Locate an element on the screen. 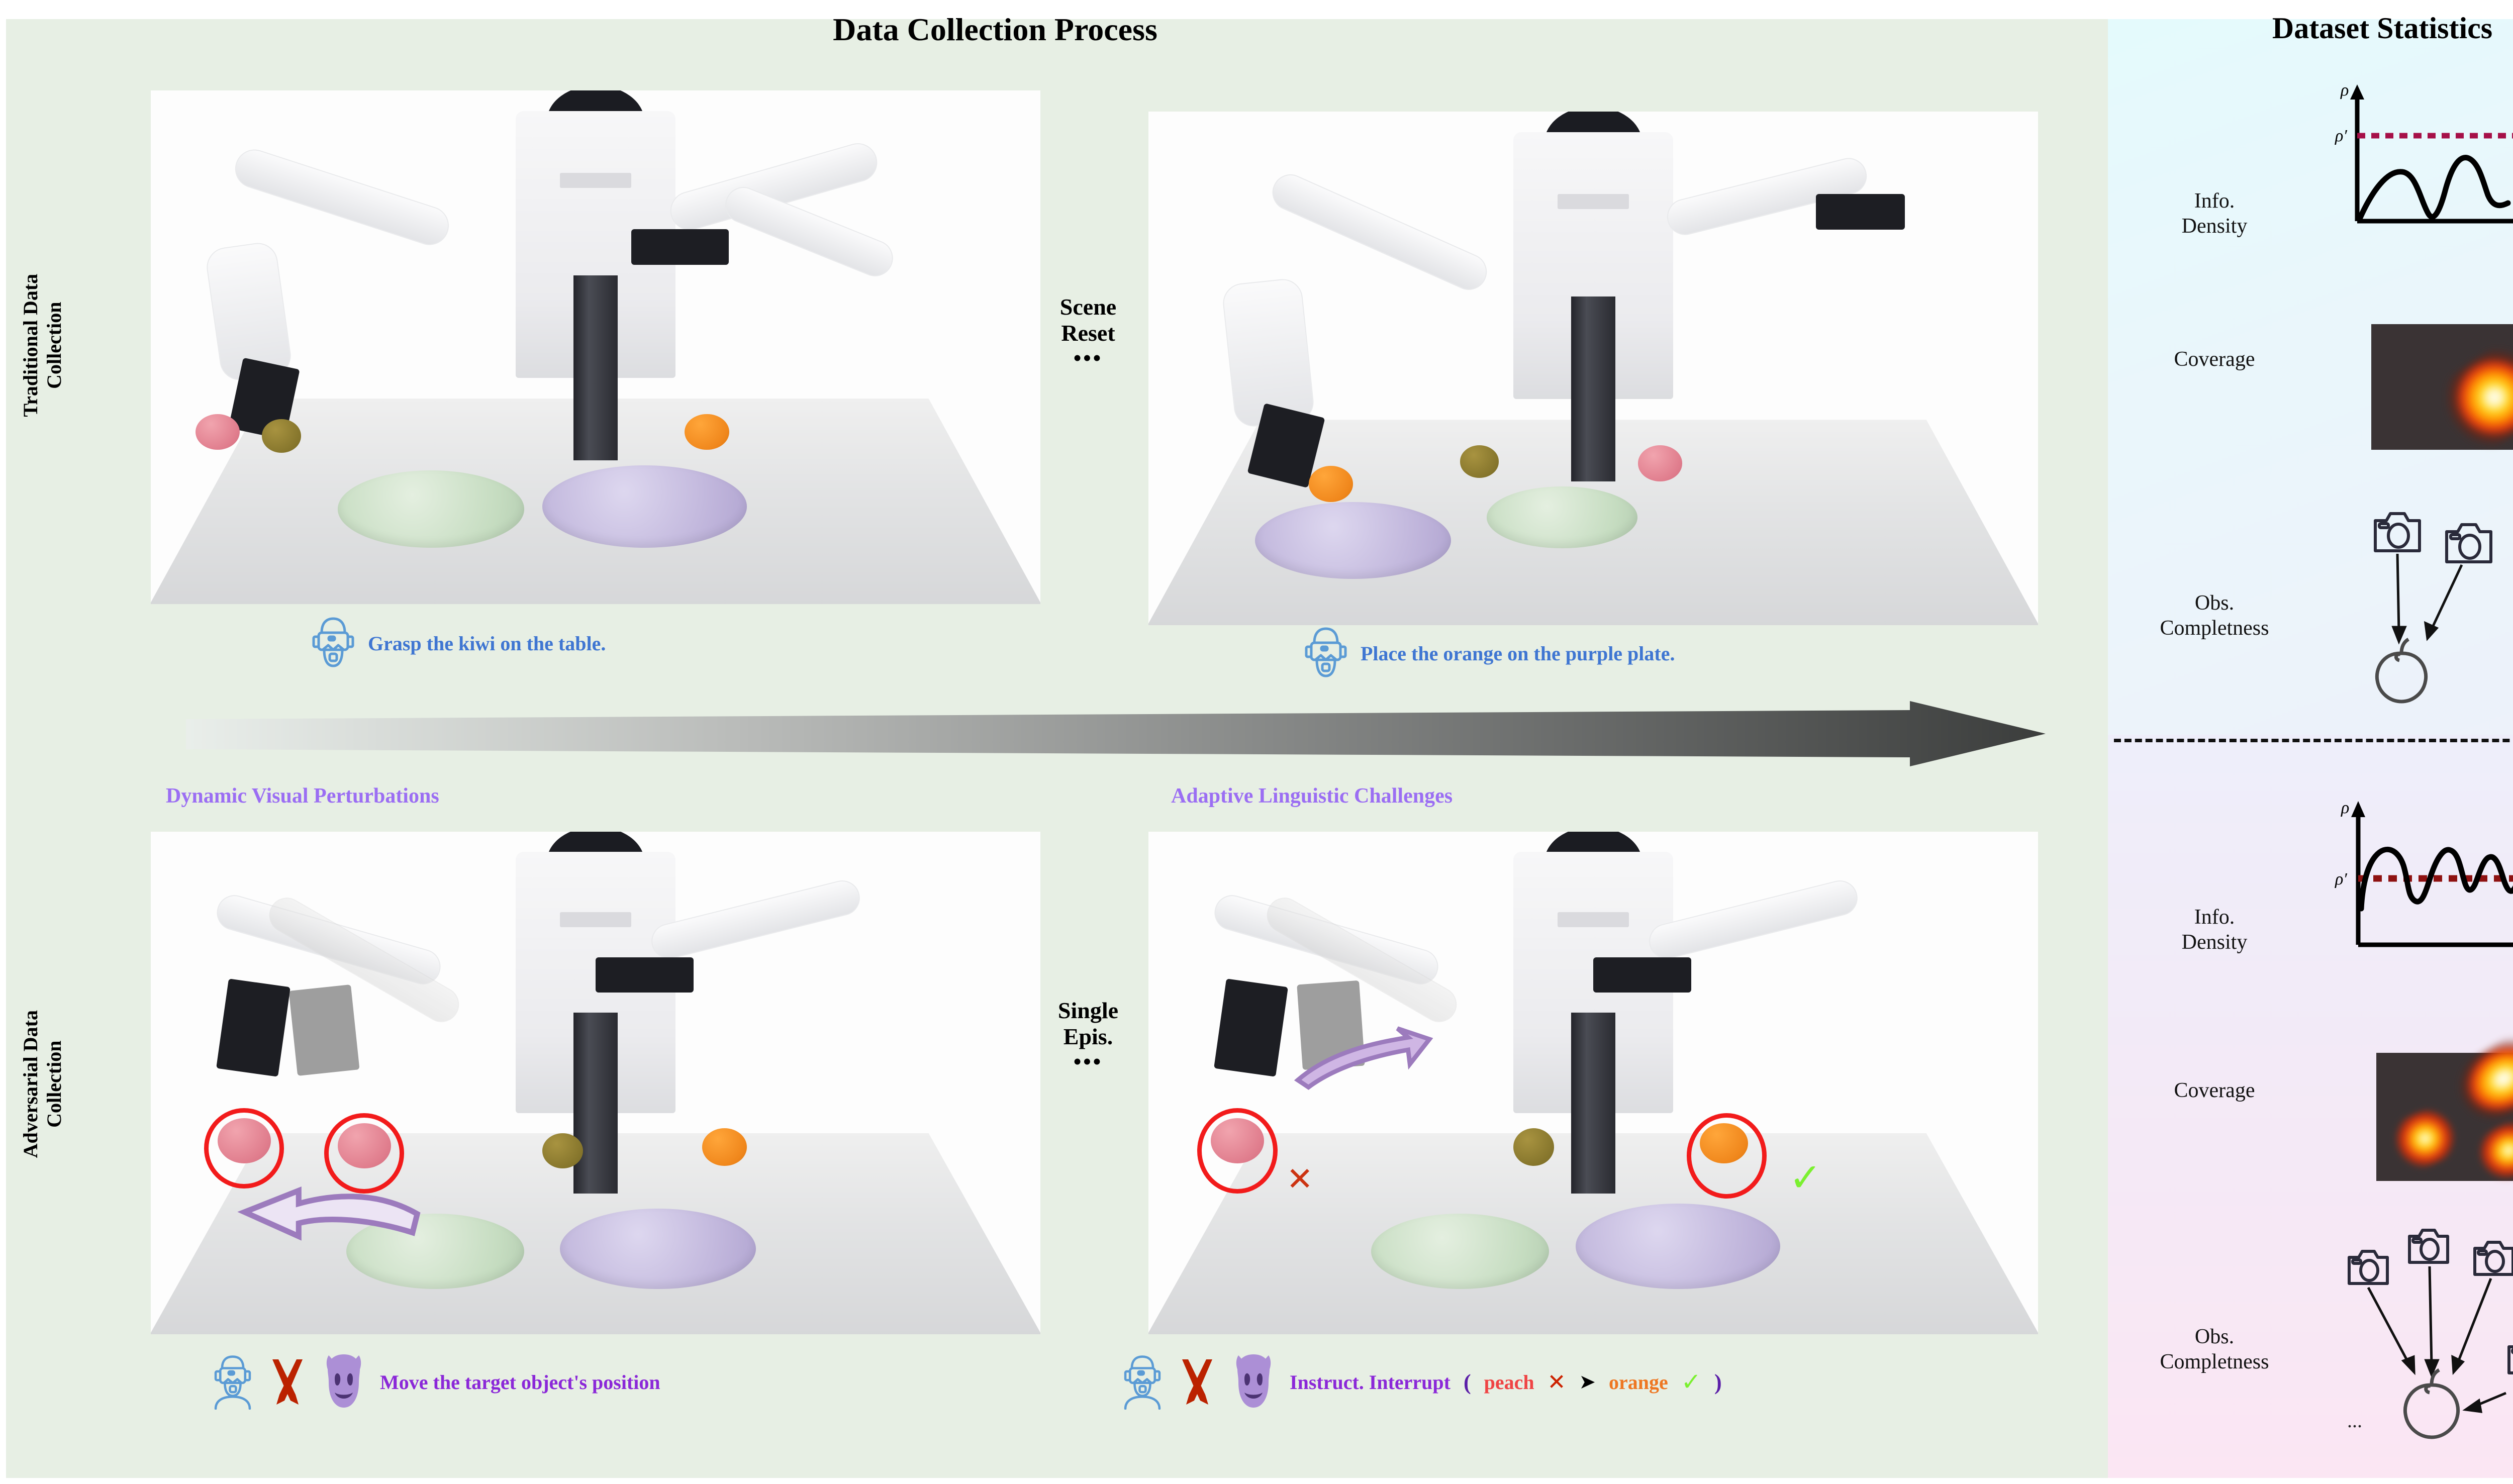 The width and height of the screenshot is (2513, 1484). red-circle-peach-old is located at coordinates (364, 1154).